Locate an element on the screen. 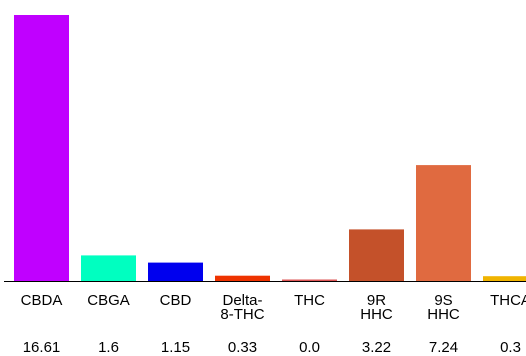 The height and width of the screenshot is (356, 526). category-label-4: THC is located at coordinates (309, 300).